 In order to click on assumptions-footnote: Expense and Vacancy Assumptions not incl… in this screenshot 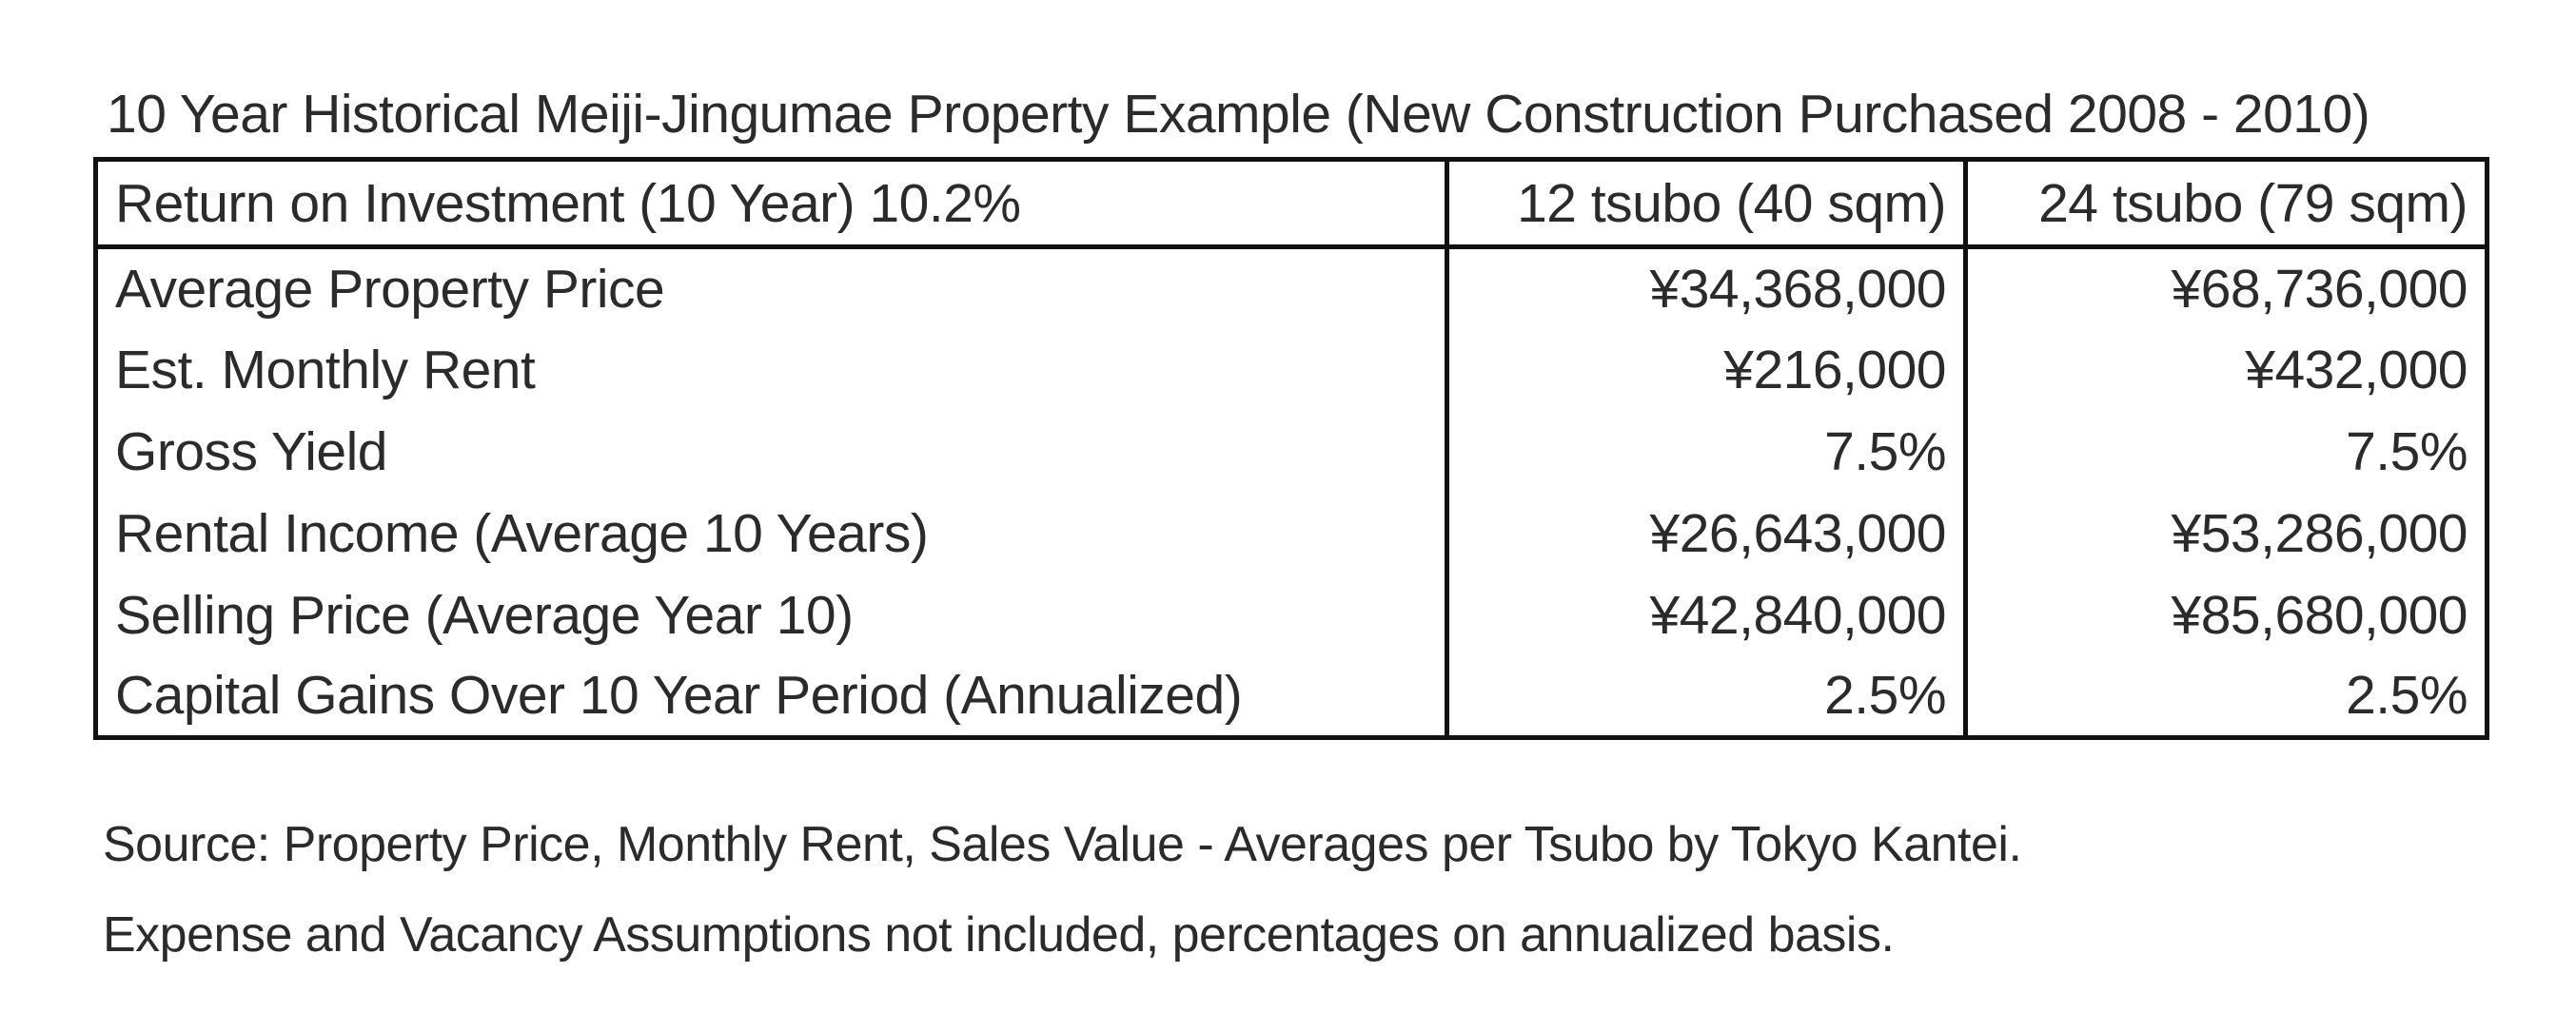, I will do `click(999, 935)`.